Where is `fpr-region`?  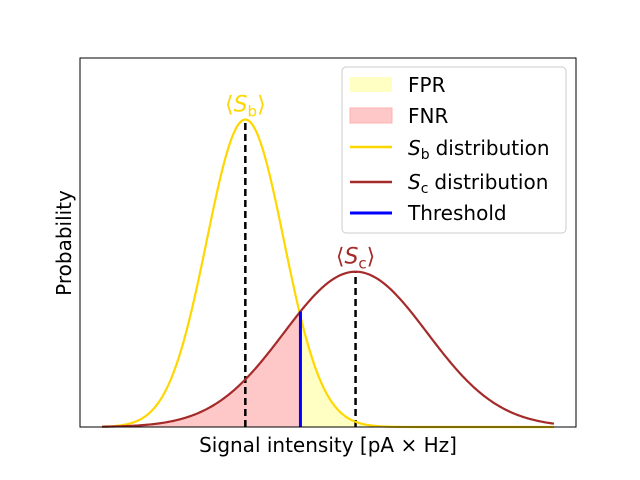
fpr-region is located at coordinates (427, 371).